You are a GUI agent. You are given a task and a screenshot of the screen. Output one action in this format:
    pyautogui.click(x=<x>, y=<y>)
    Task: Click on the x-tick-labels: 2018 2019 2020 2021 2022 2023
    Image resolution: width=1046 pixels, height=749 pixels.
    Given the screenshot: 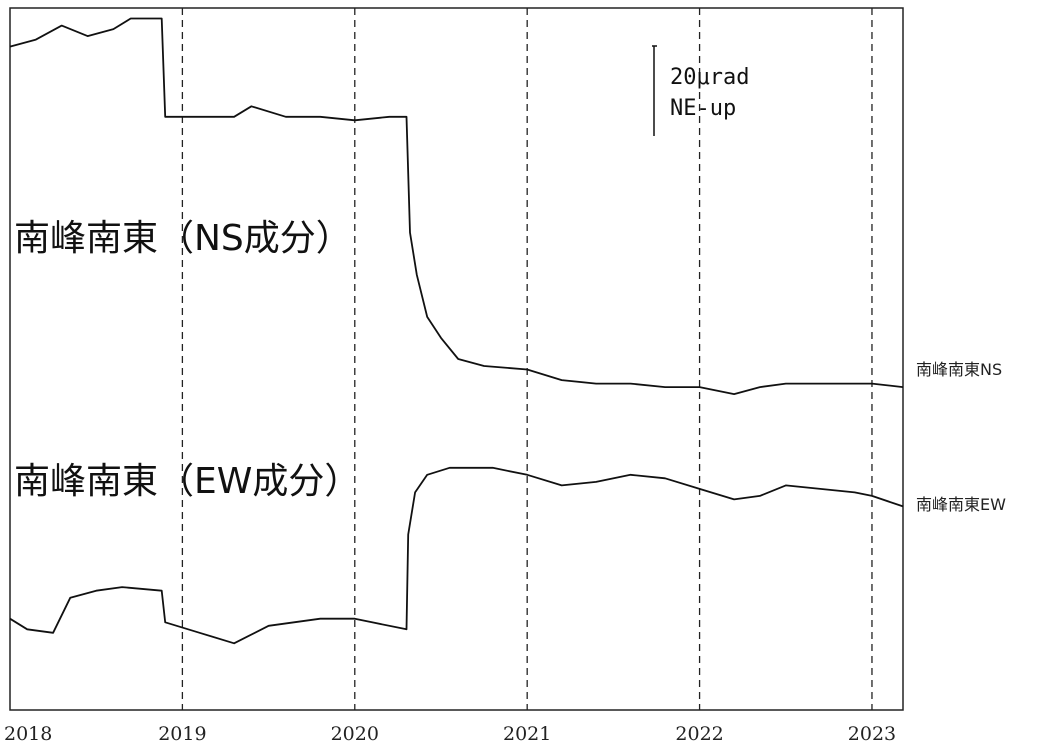 What is the action you would take?
    pyautogui.click(x=450, y=734)
    